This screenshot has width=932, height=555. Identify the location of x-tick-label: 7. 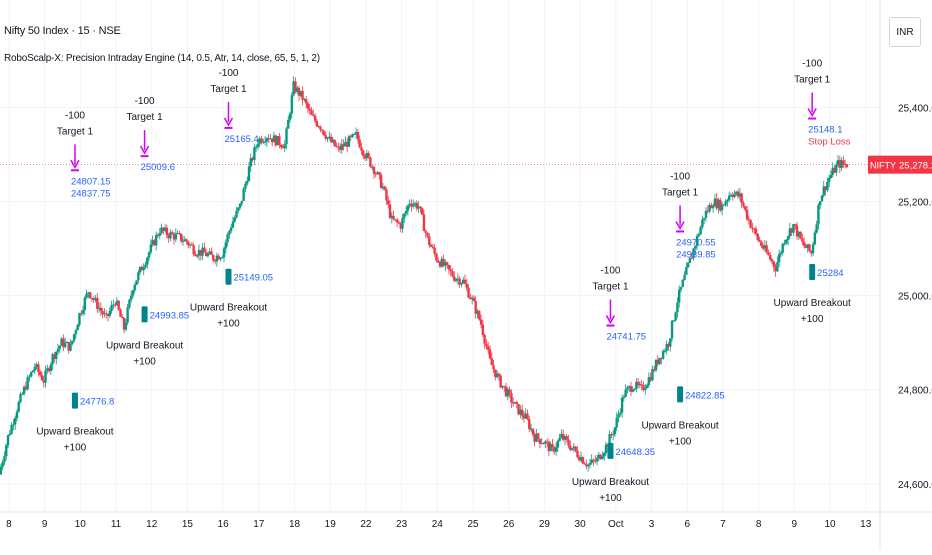
(723, 524).